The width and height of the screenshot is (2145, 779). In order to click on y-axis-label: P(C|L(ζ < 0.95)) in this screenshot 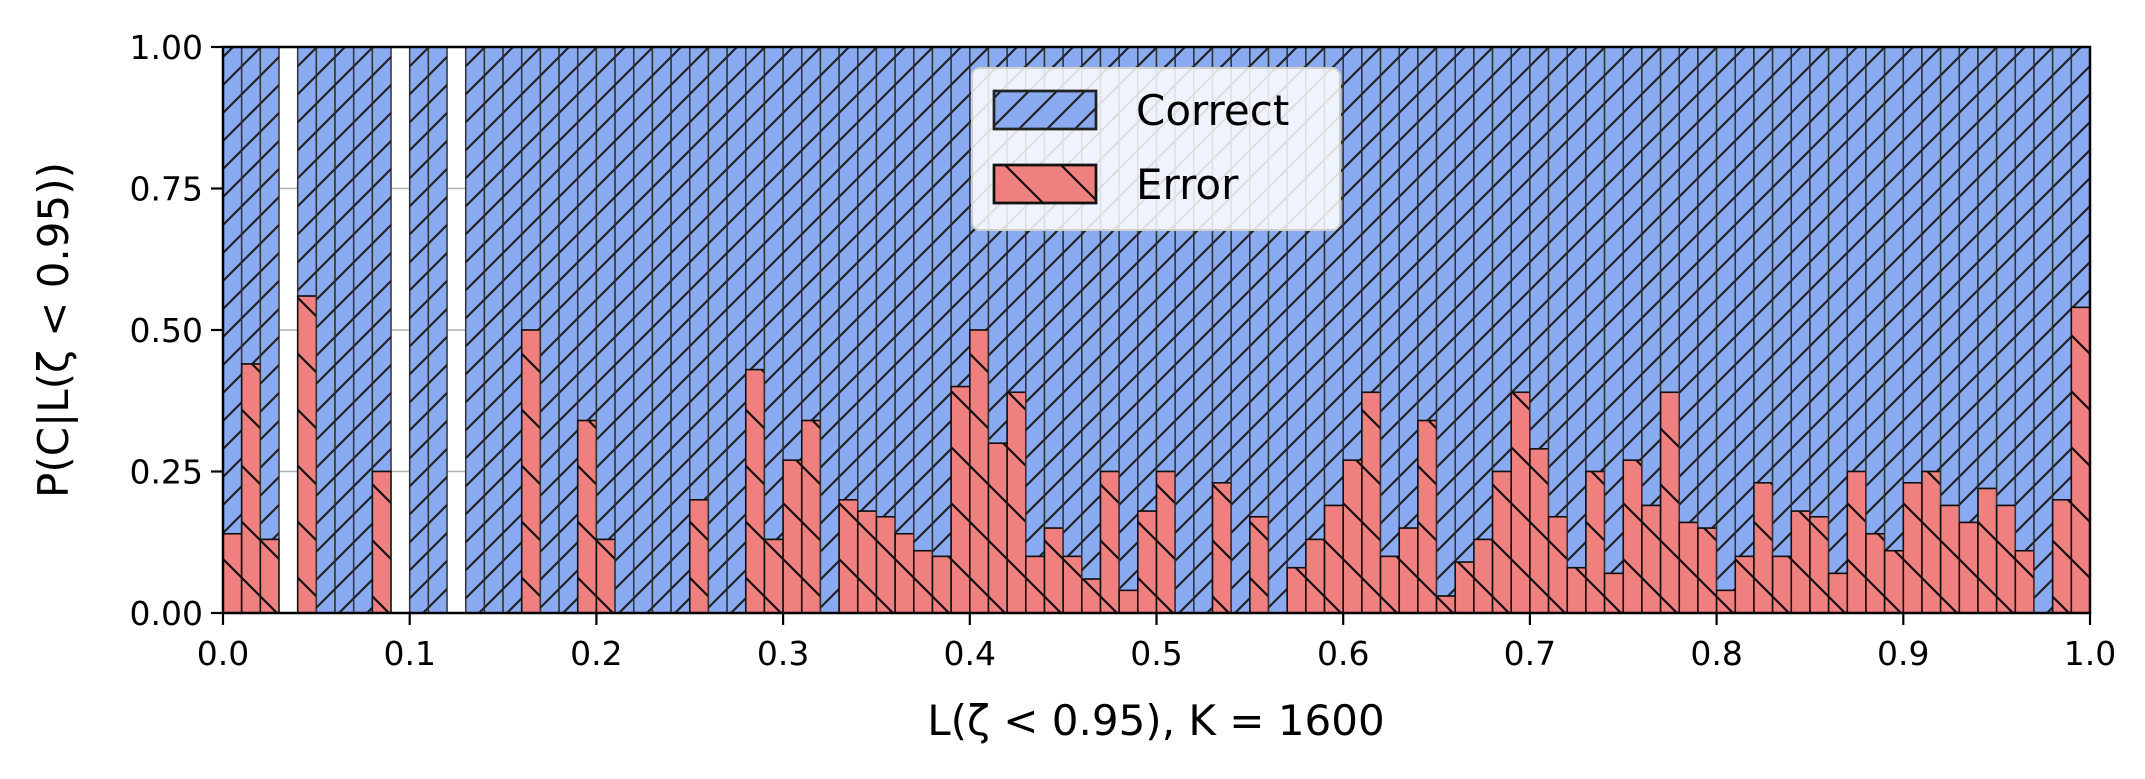, I will do `click(53, 330)`.